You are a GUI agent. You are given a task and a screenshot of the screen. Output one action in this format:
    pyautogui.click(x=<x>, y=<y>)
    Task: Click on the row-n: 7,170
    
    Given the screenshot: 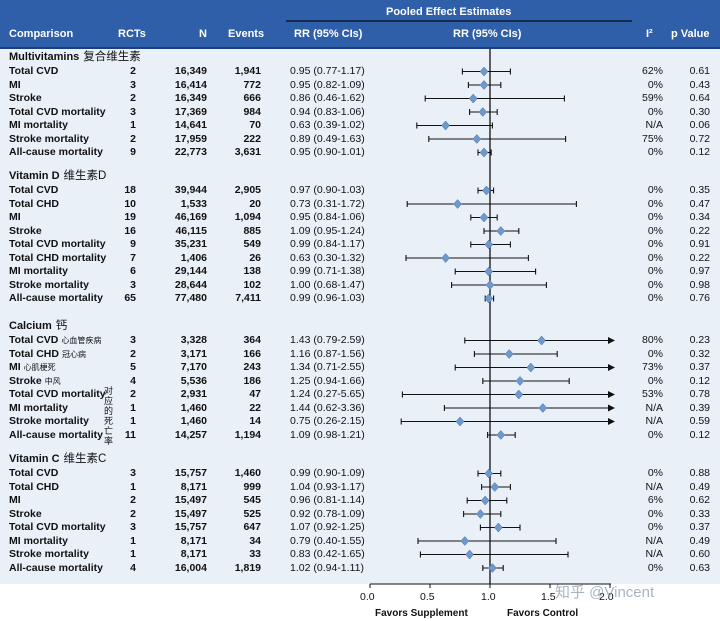 What is the action you would take?
    pyautogui.click(x=193, y=367)
    